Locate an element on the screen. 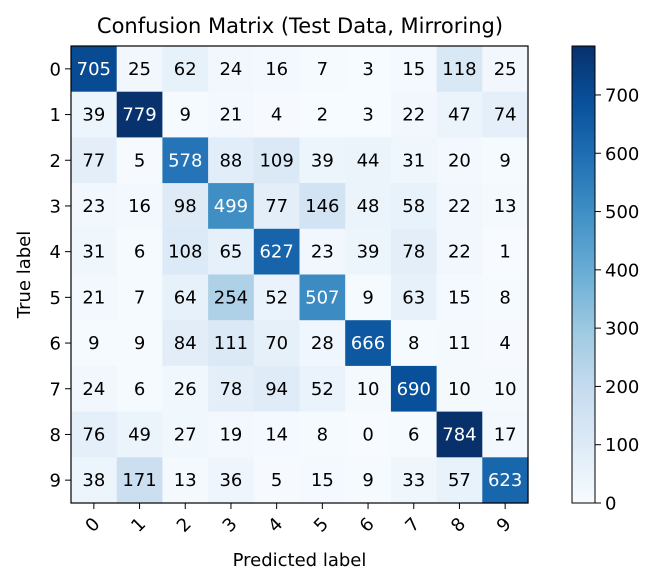 The width and height of the screenshot is (663, 585). cell-value-label: 76 is located at coordinates (93, 434).